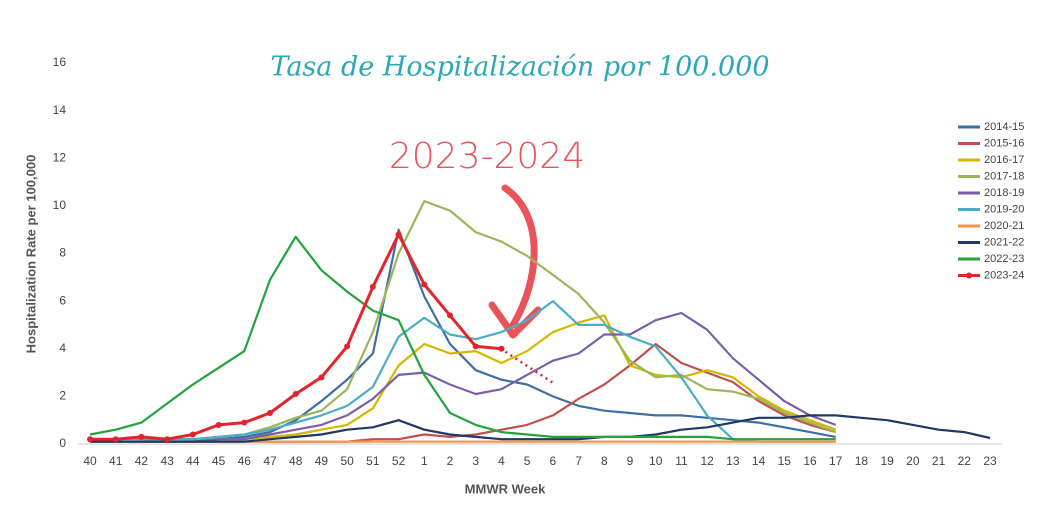 This screenshot has width=1044, height=528. Describe the element at coordinates (270, 461) in the screenshot. I see `x-tick-label: 47` at that location.